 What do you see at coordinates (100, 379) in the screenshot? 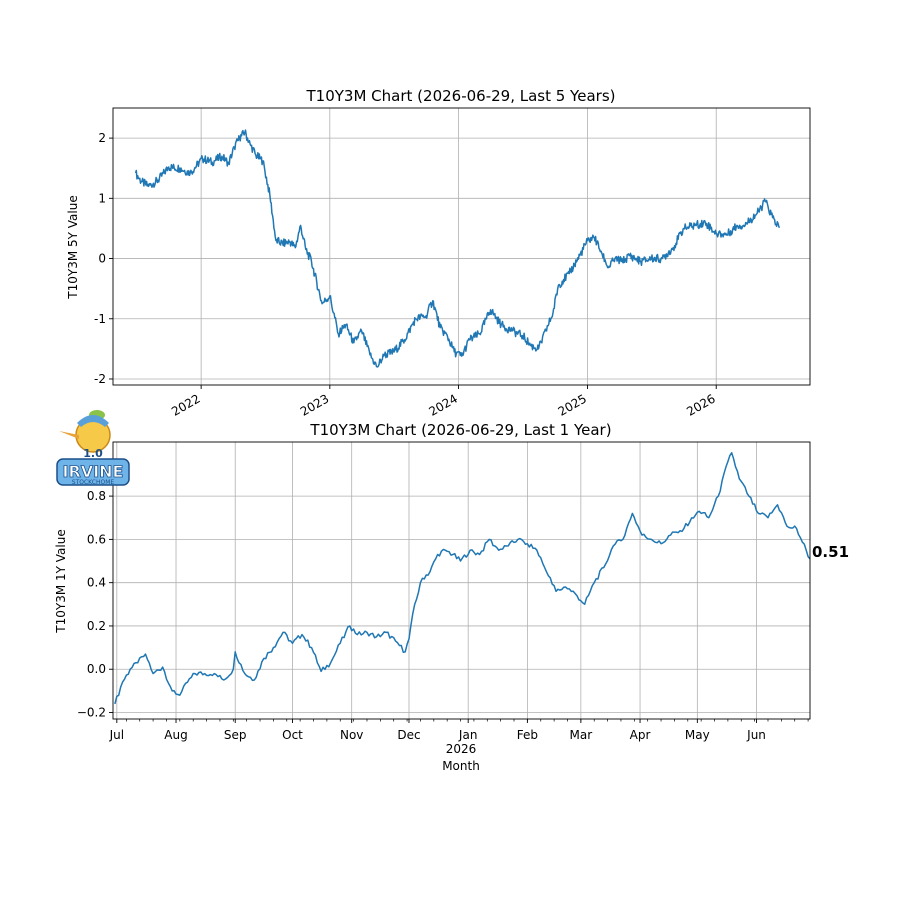
I see `y-tick-label: -2` at bounding box center [100, 379].